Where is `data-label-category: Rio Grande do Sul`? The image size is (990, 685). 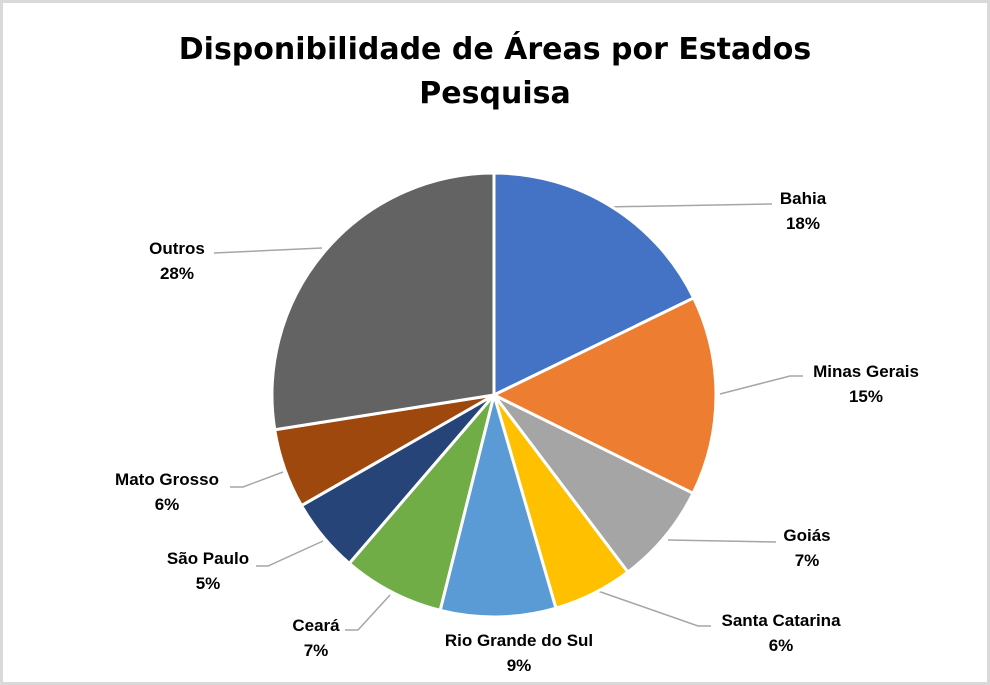
data-label-category: Rio Grande do Sul is located at coordinates (519, 640).